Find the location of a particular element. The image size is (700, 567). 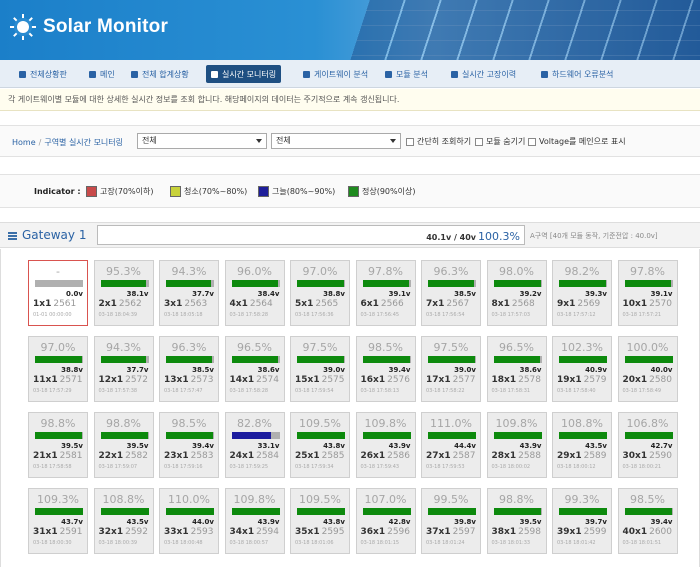

module-tile: 98.2% 39.3v 9x1 2569 03-18 17:57:12 is located at coordinates (582, 293).